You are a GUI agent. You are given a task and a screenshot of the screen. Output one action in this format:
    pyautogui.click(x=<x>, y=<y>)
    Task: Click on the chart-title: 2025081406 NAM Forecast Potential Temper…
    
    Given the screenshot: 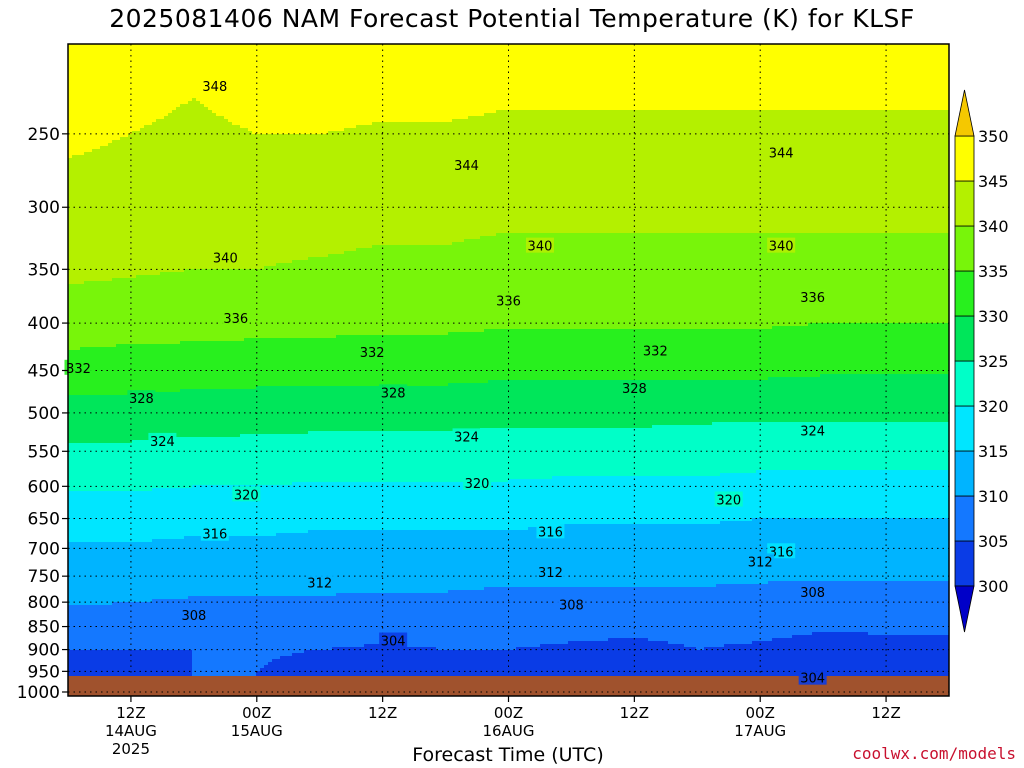 What is the action you would take?
    pyautogui.click(x=512, y=18)
    